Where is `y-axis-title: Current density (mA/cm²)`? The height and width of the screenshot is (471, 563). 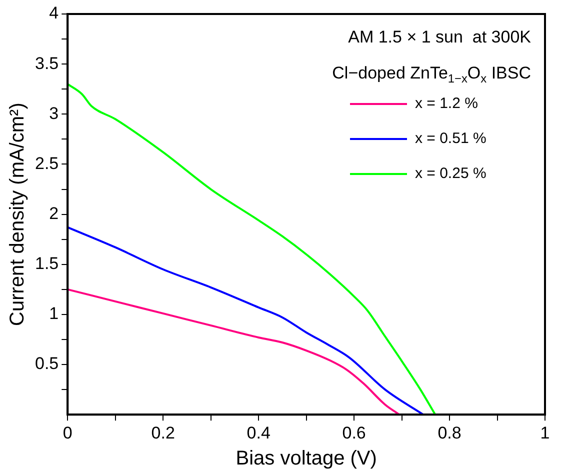 y-axis-title: Current density (mA/cm²) is located at coordinates (17, 214).